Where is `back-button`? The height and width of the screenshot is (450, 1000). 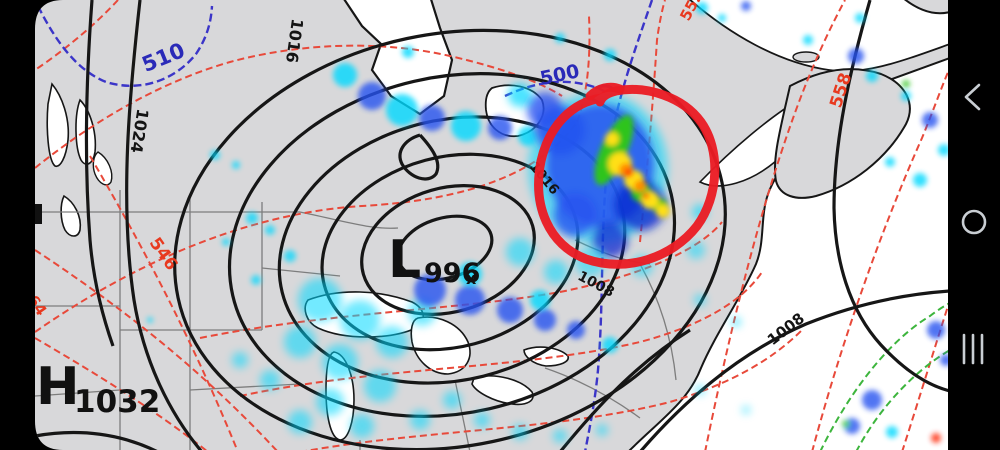 back-button is located at coordinates (972, 97).